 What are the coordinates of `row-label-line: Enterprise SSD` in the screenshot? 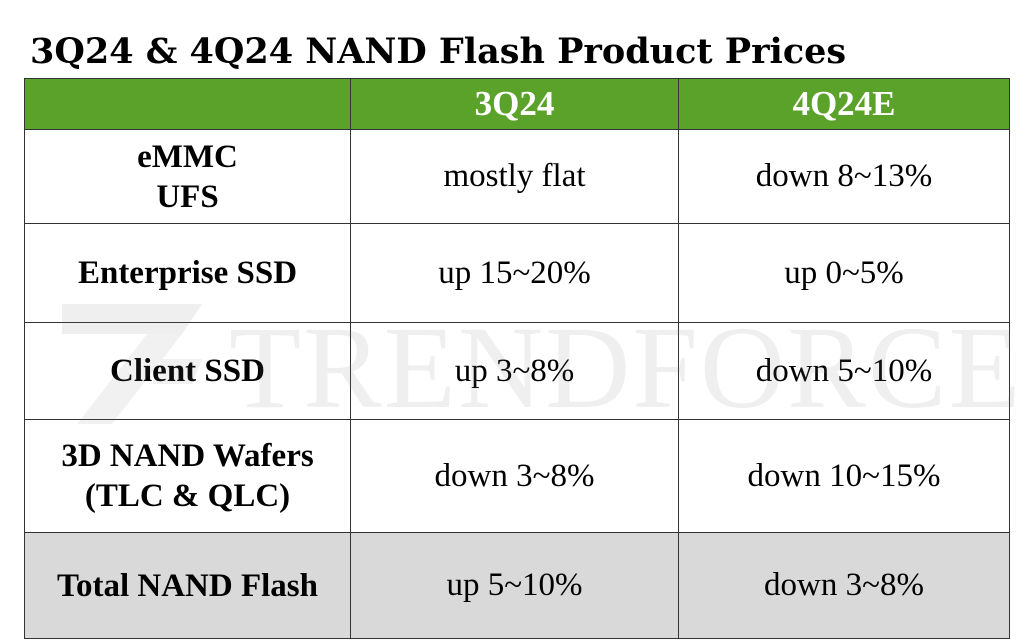 It's located at (187, 273).